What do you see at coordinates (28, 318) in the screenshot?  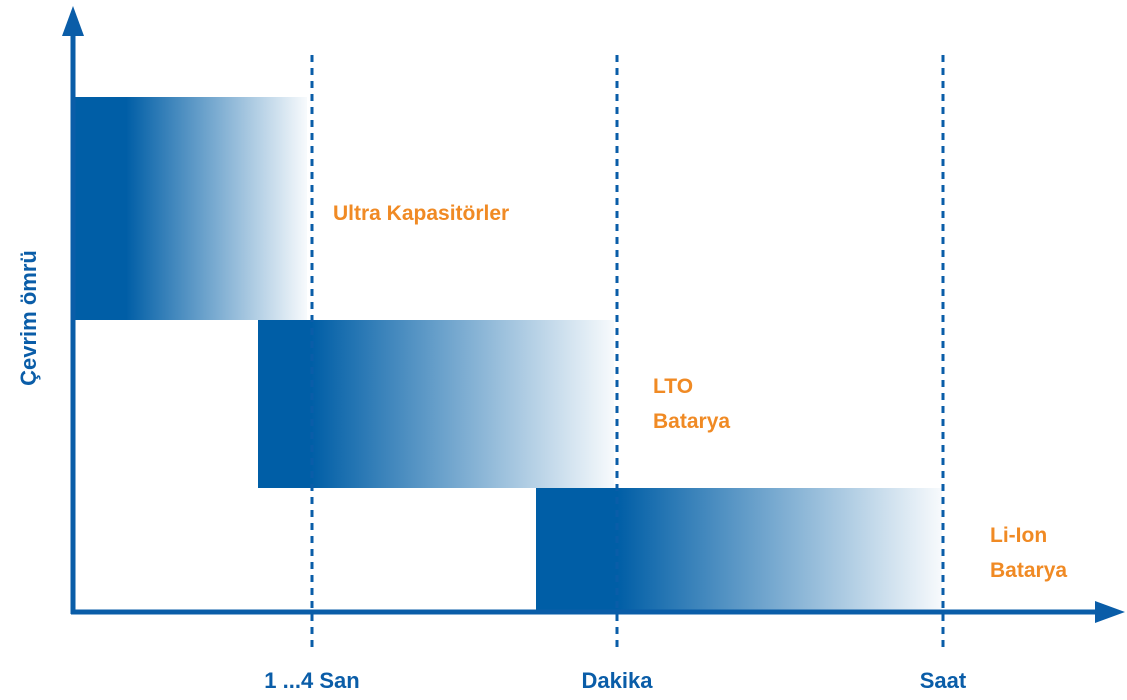 I see `y-axis-label: Çevrim ömrü` at bounding box center [28, 318].